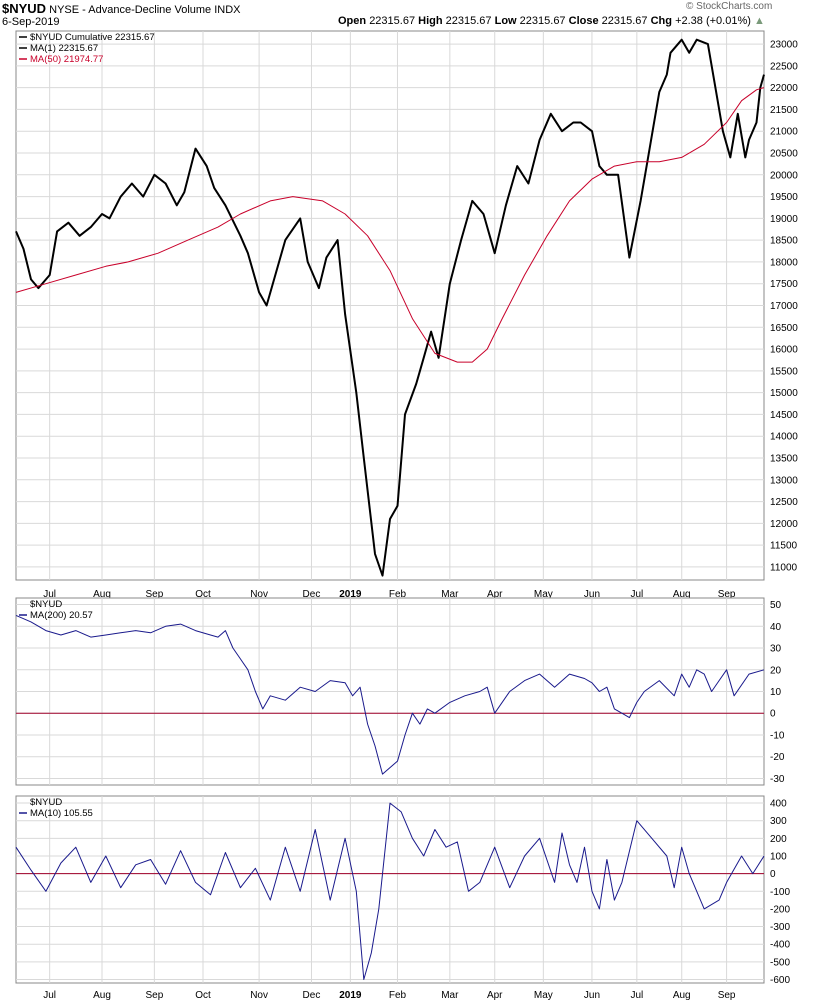 The image size is (820, 1000). I want to click on high-label: High, so click(430, 21).